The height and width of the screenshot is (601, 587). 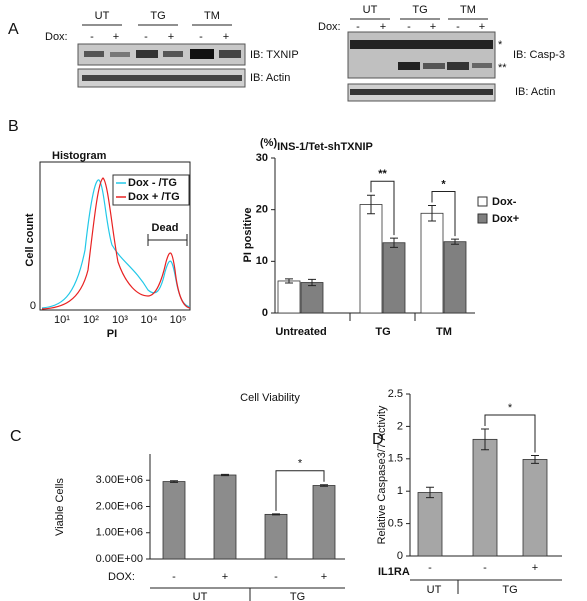 I want to click on band-label: IB: TXNIP, so click(x=274, y=55).